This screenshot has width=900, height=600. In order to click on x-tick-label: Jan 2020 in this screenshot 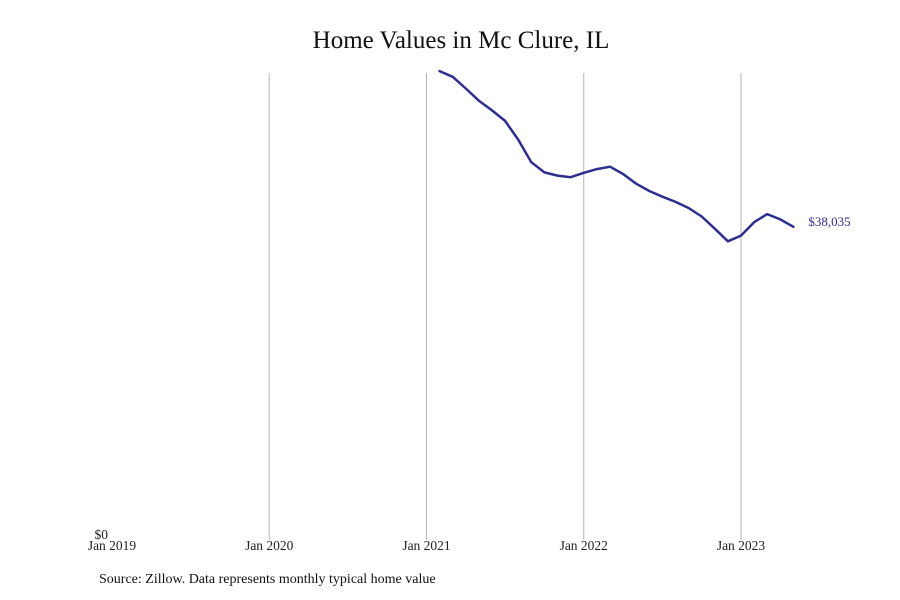, I will do `click(269, 545)`.